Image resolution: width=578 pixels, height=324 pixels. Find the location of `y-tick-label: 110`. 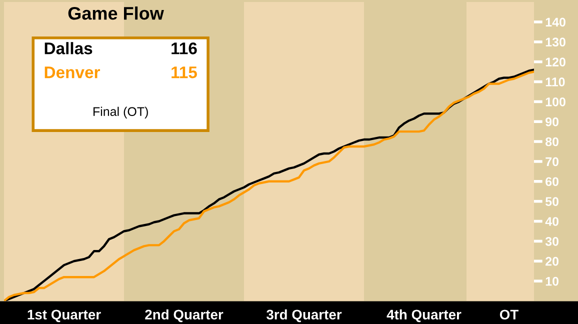

y-tick-label: 110 is located at coordinates (555, 82).